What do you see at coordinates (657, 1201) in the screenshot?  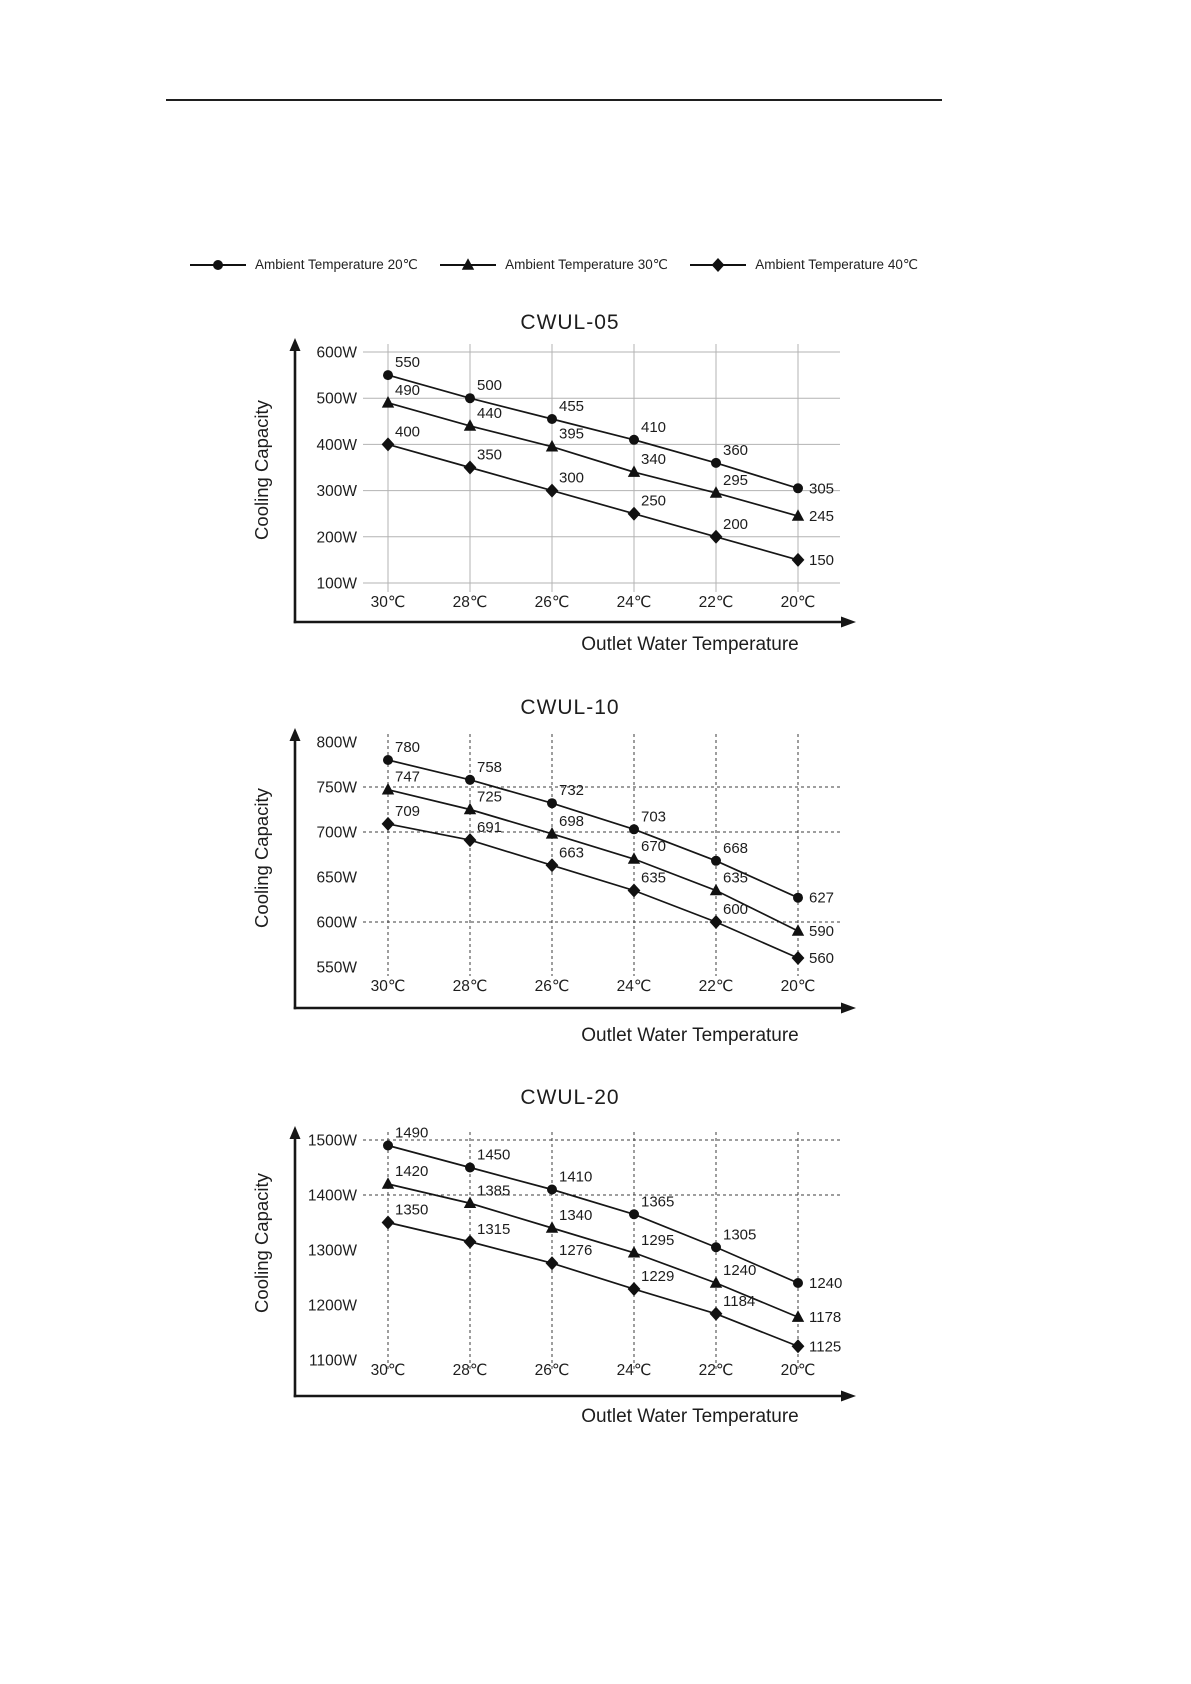 I see `point-label: 1365` at bounding box center [657, 1201].